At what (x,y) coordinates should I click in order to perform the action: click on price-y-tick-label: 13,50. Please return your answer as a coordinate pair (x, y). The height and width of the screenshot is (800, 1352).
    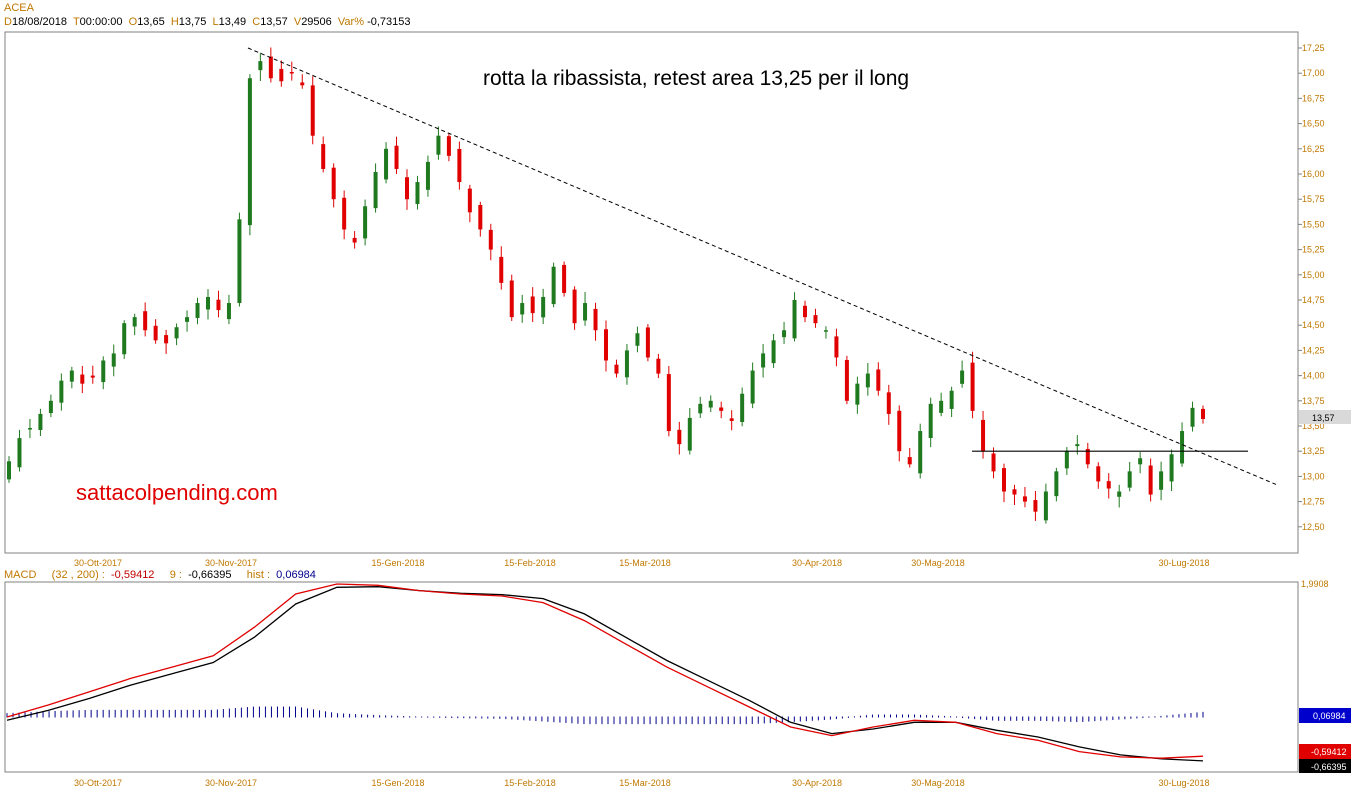
    Looking at the image, I should click on (1313, 426).